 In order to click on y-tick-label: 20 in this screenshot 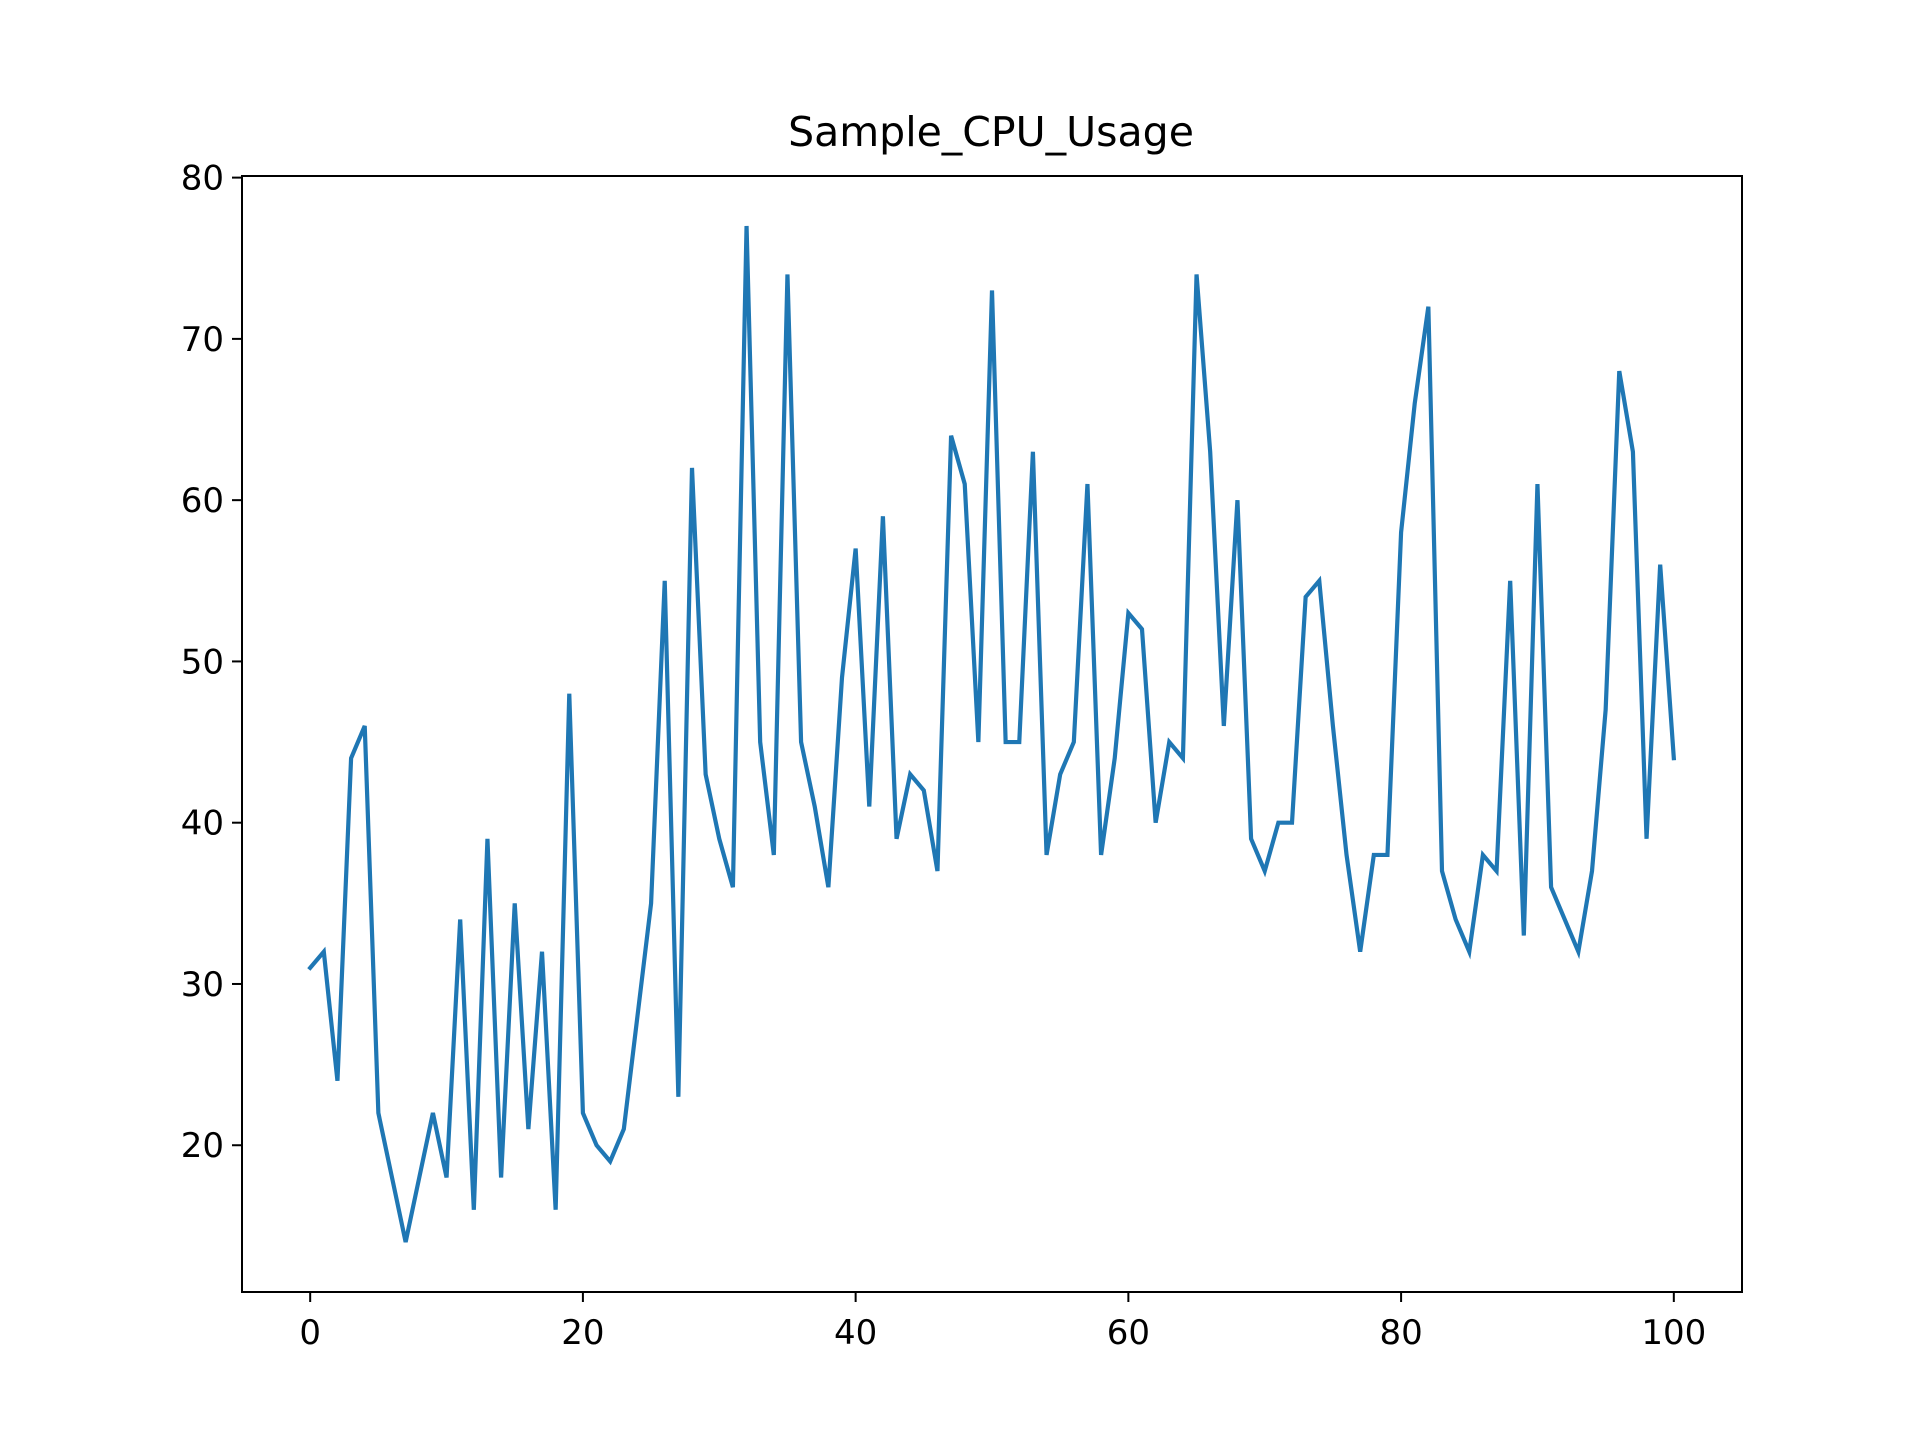, I will do `click(202, 1146)`.